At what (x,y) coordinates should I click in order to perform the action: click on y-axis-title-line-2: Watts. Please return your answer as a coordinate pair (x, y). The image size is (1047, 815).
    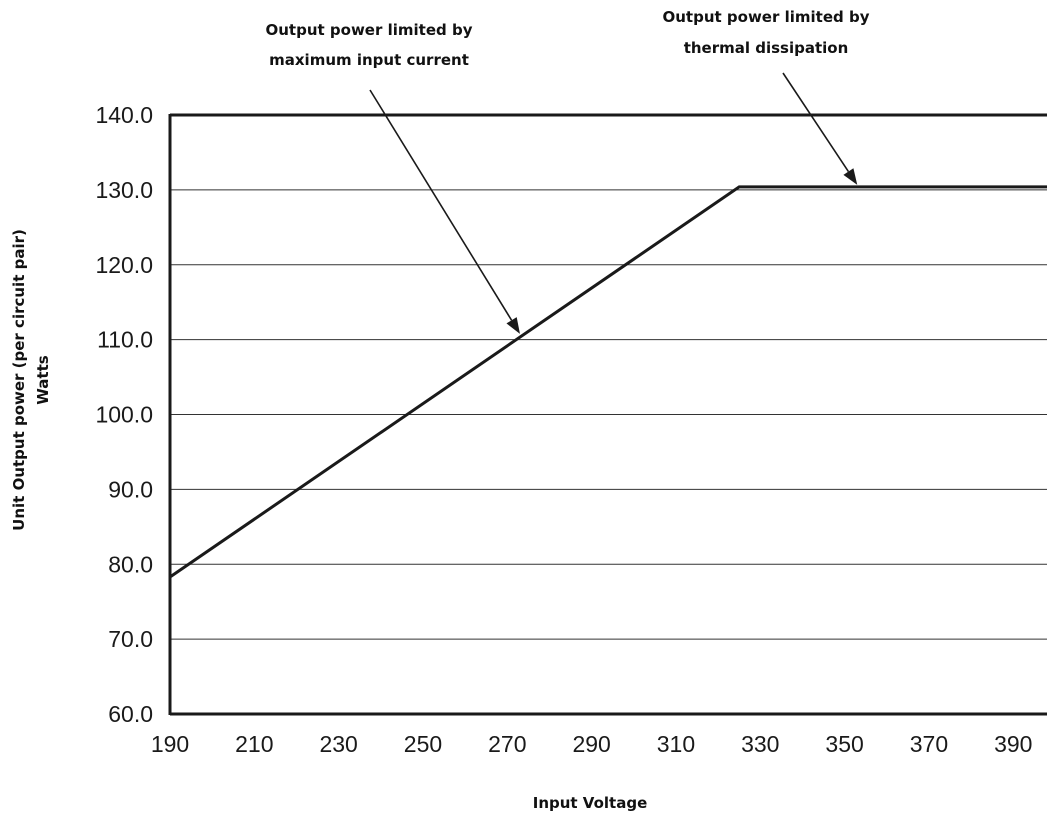
    Looking at the image, I should click on (43, 379).